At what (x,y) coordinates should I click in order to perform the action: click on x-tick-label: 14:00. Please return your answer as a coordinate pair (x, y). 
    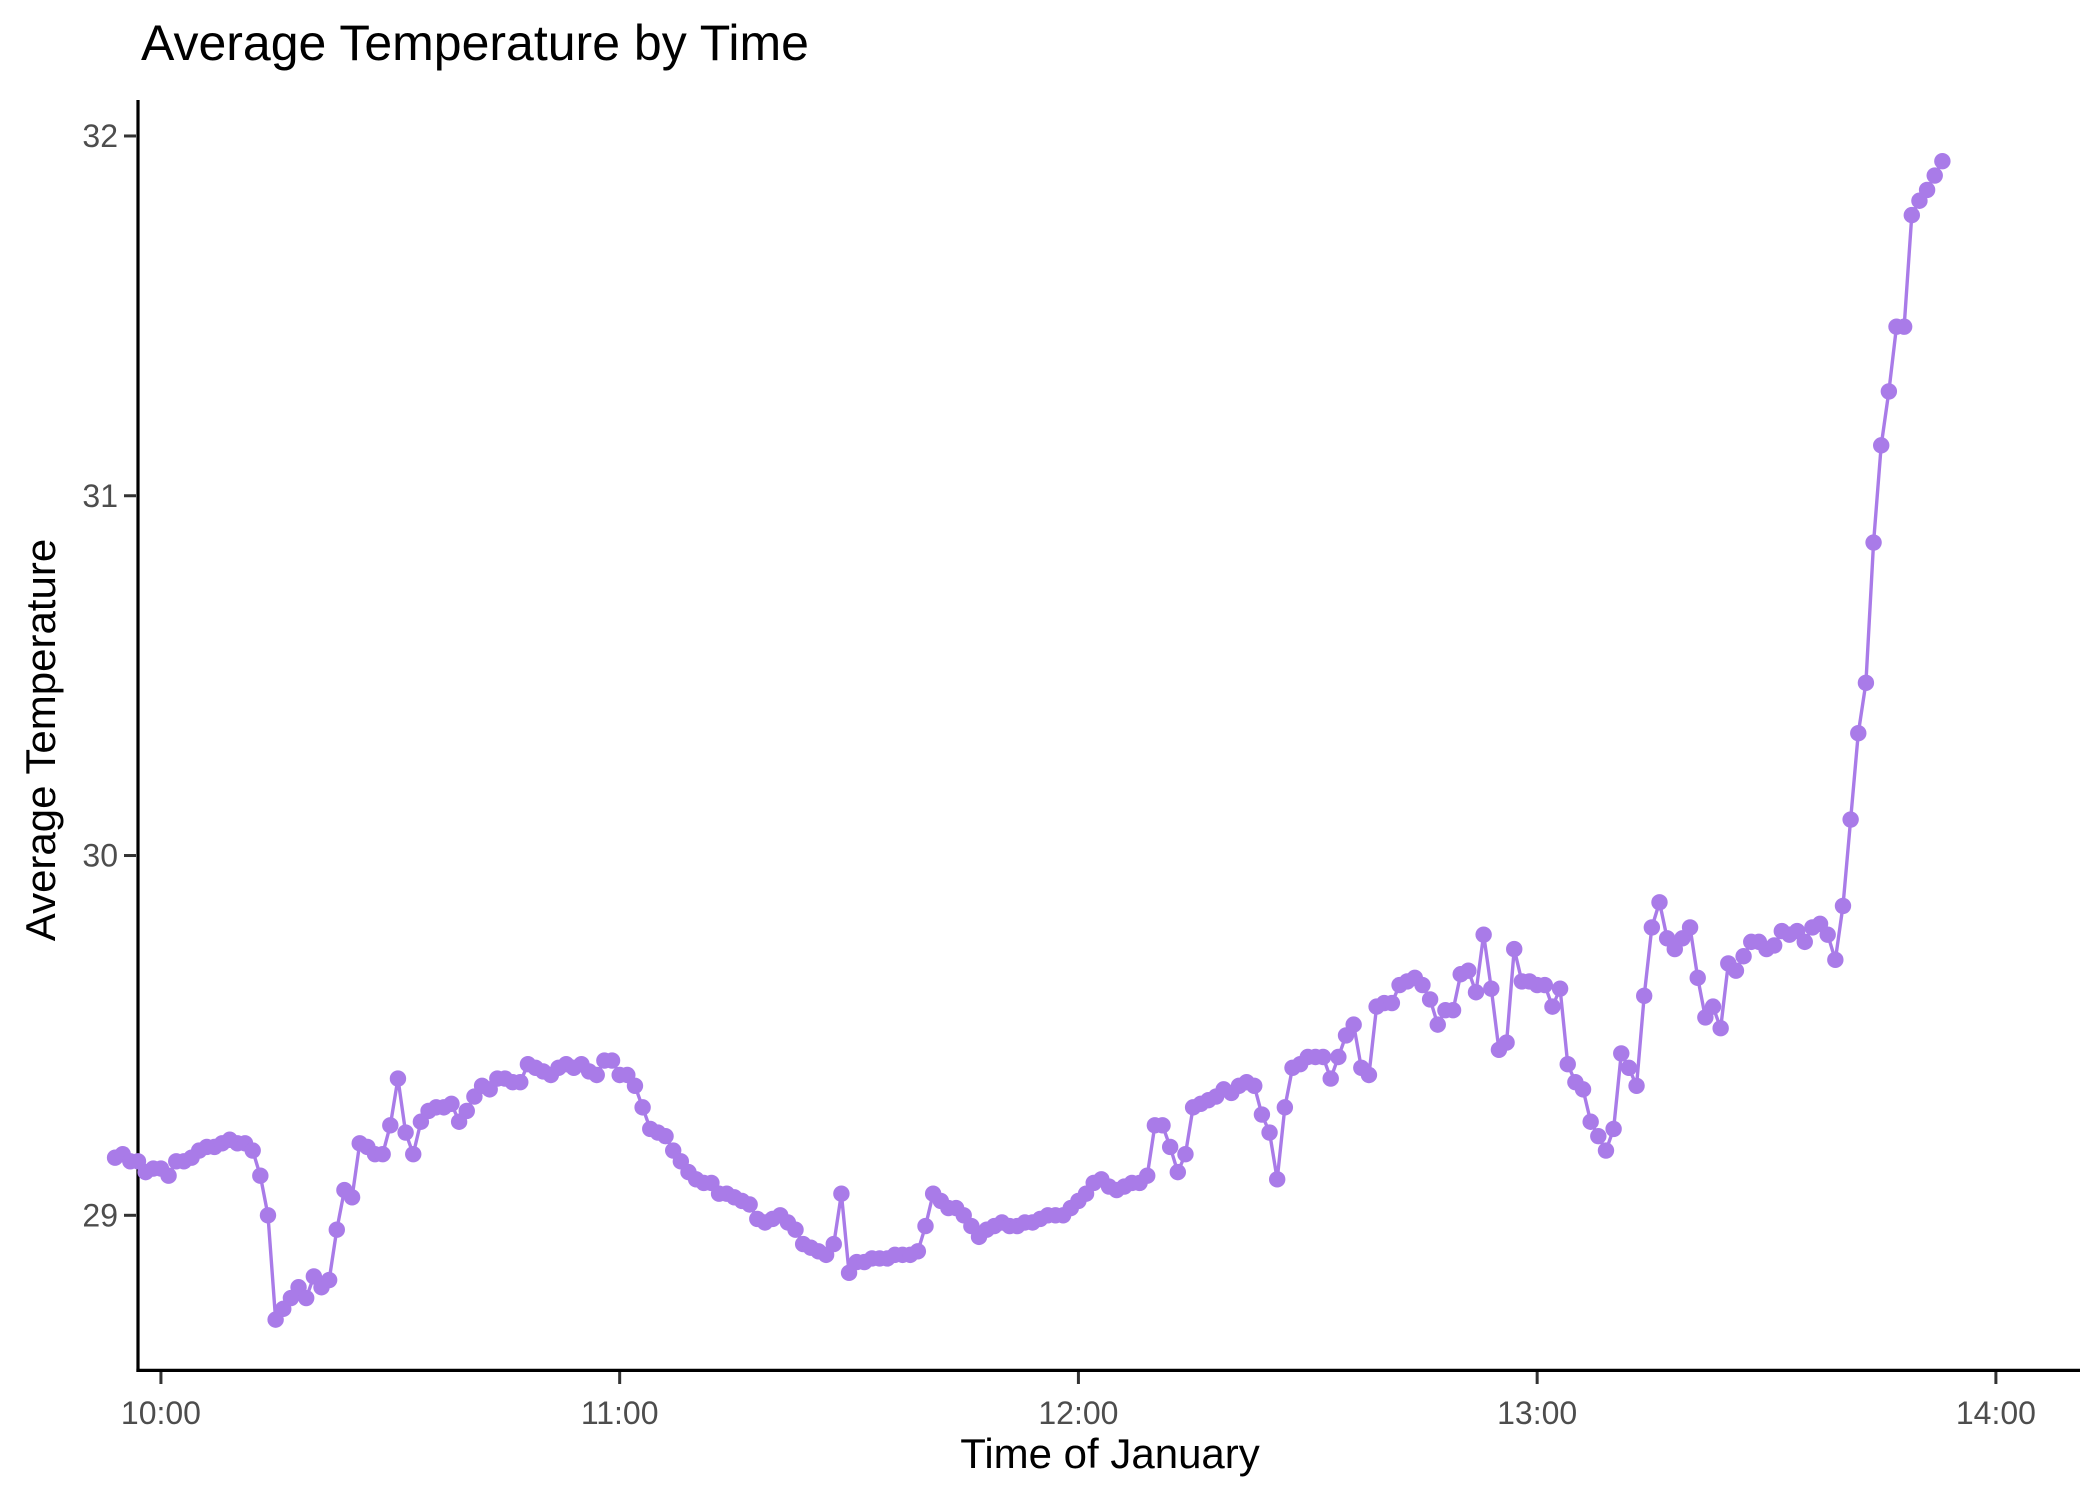
    Looking at the image, I should click on (1996, 1413).